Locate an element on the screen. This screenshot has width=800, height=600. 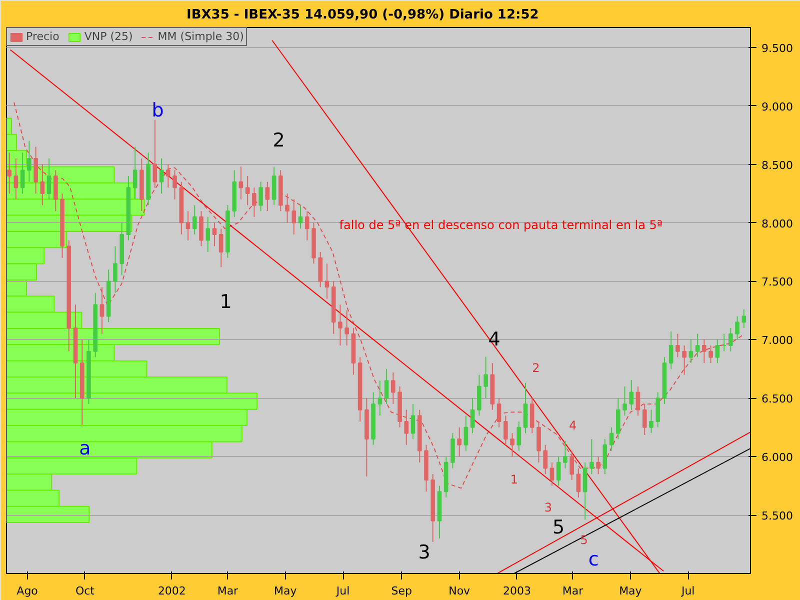
x-tick-label: Sep is located at coordinates (401, 591).